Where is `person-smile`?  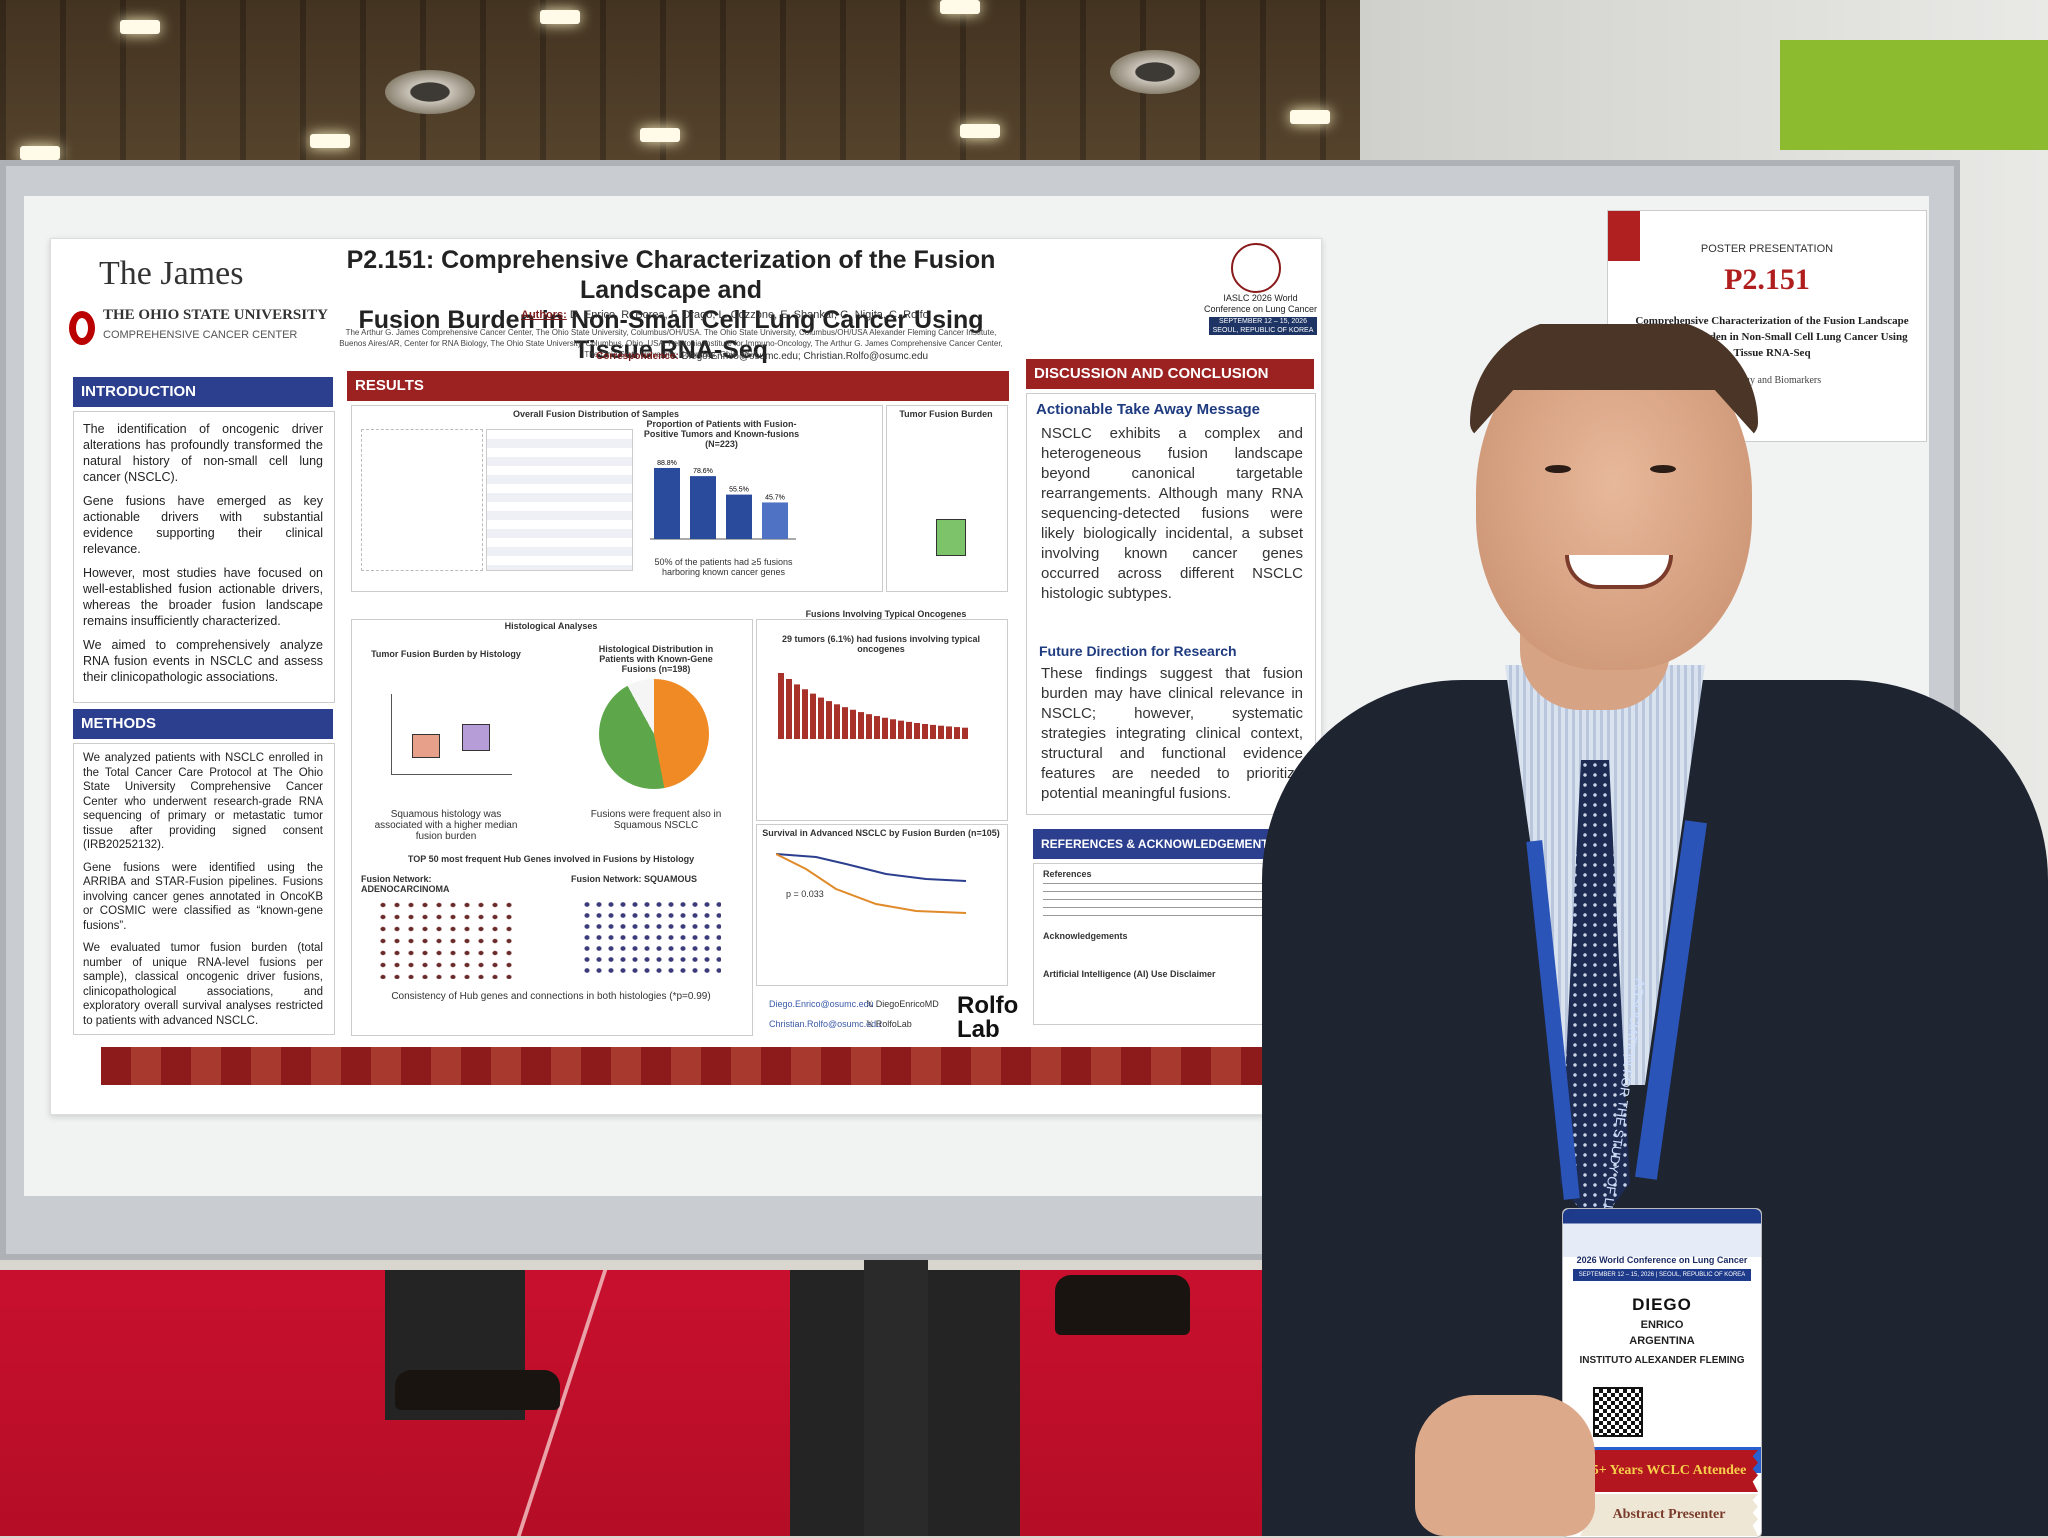
person-smile is located at coordinates (1619, 572).